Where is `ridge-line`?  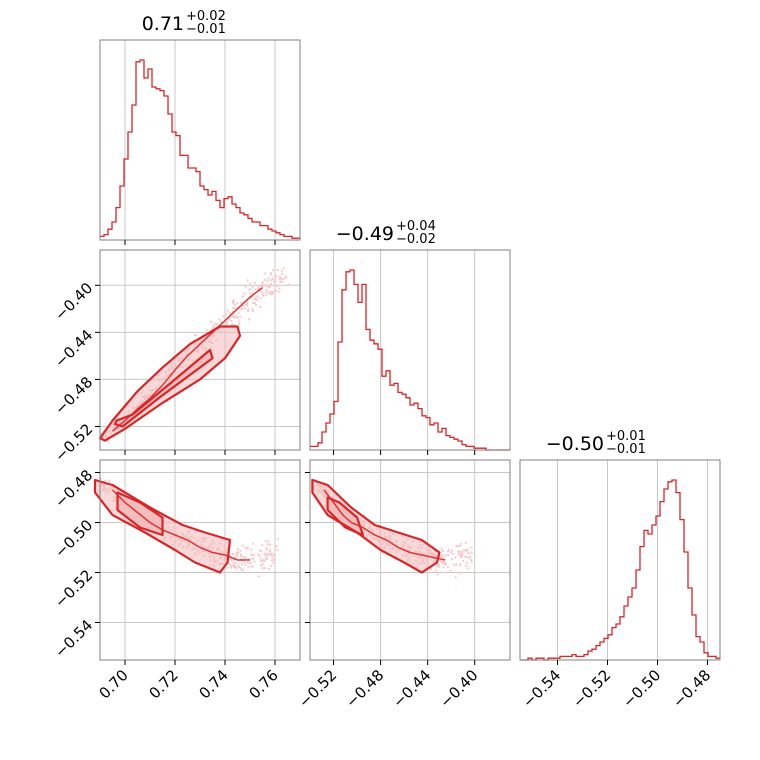 ridge-line is located at coordinates (384, 525).